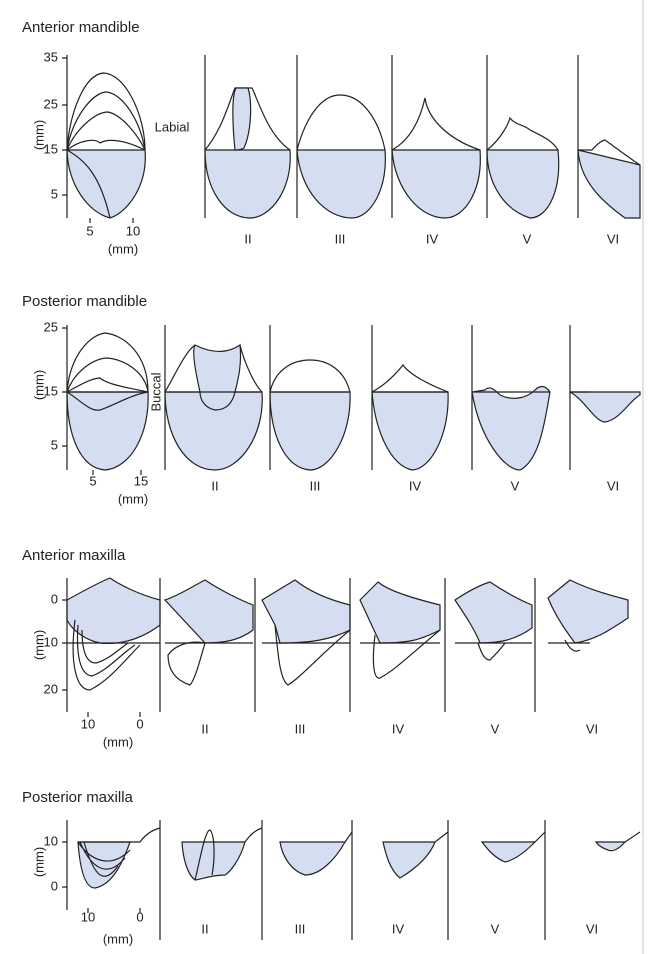 The image size is (649, 954). Describe the element at coordinates (345, 647) in the screenshot. I see `panel-anterior-maxilla` at that location.